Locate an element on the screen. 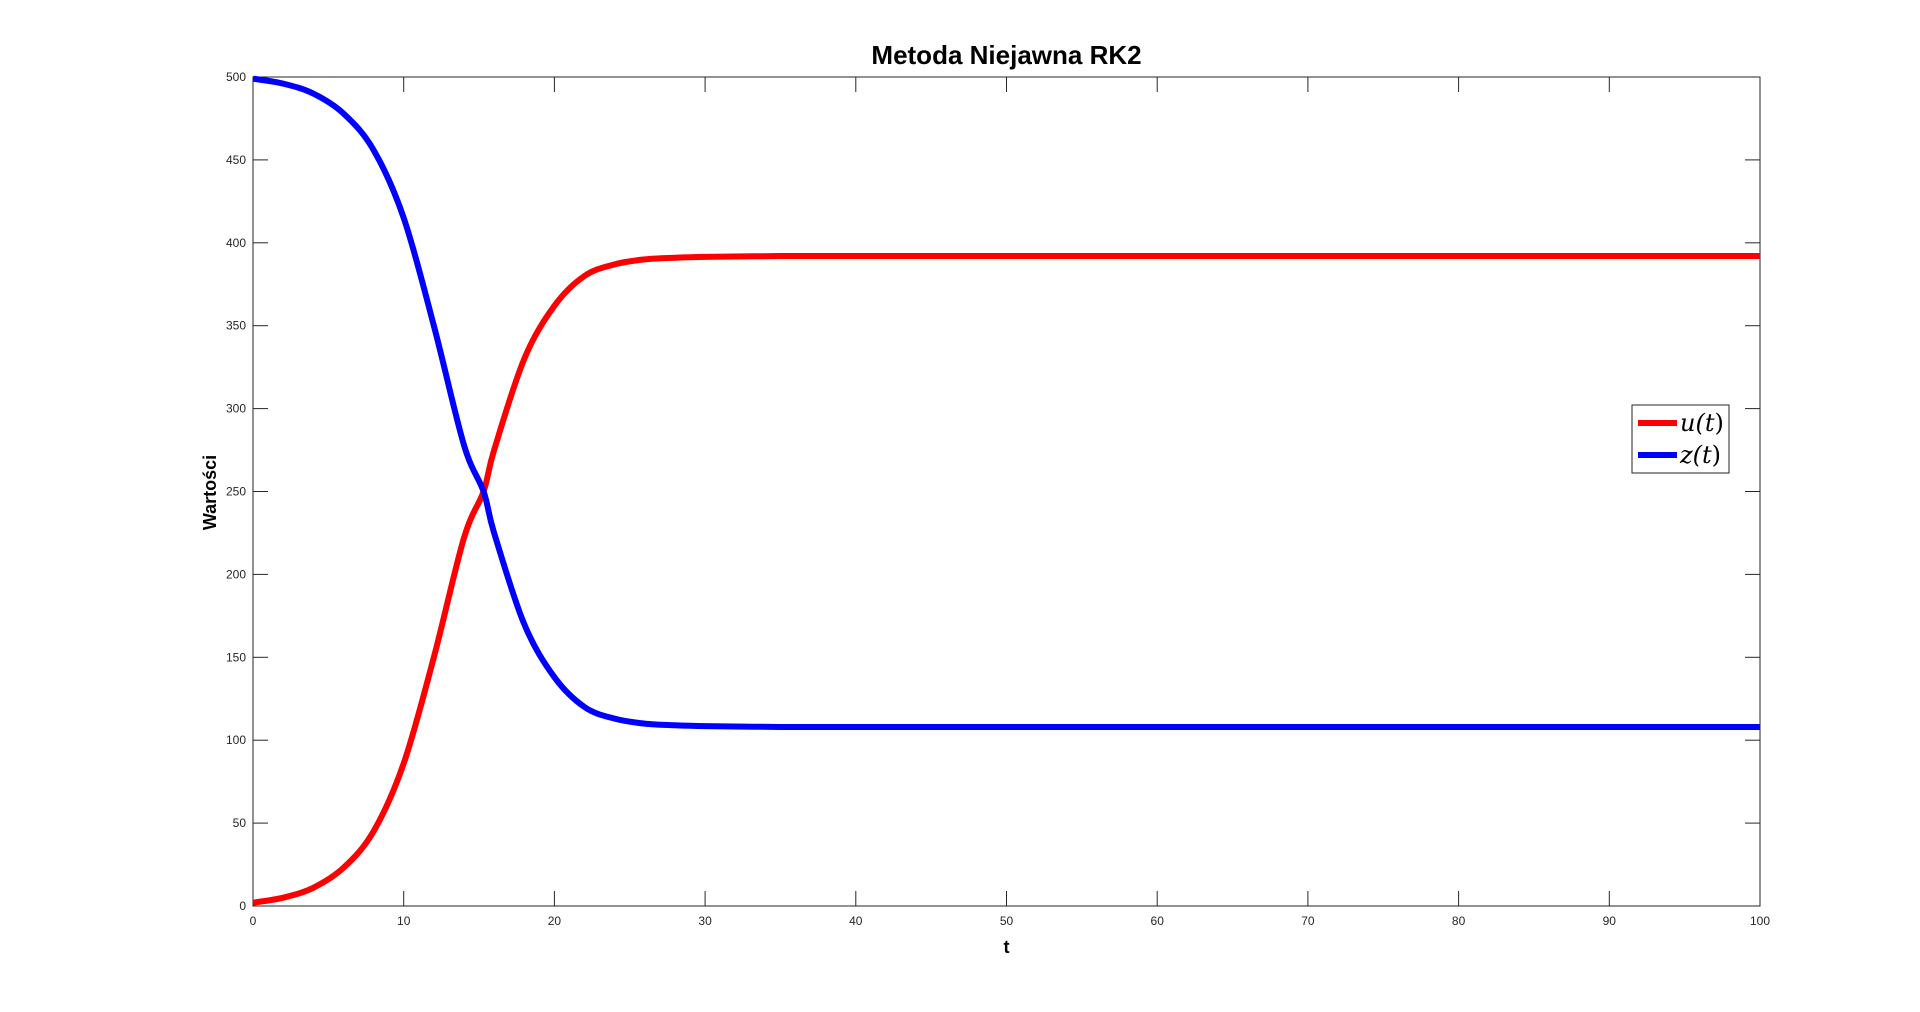  x-tick-label: 50 is located at coordinates (1007, 921).